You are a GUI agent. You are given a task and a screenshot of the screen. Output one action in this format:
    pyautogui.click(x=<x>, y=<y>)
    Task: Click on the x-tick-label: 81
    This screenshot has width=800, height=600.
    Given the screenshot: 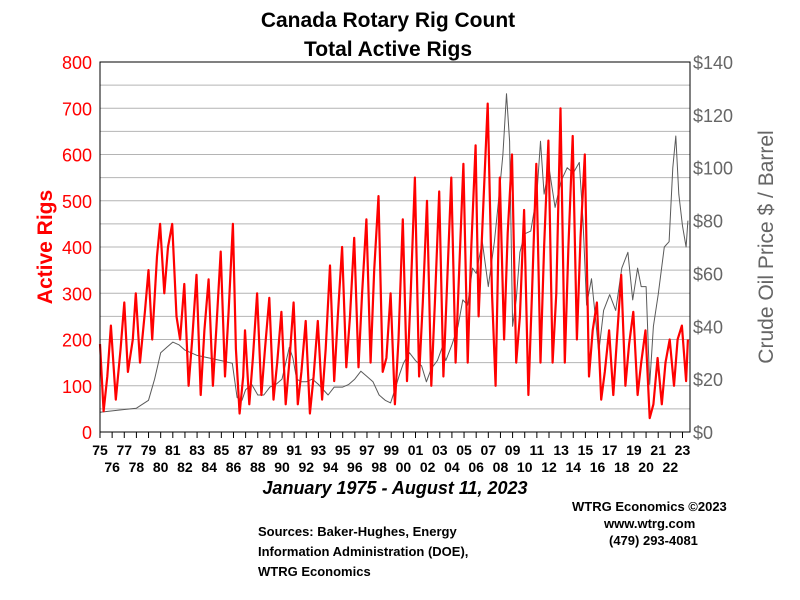 What is the action you would take?
    pyautogui.click(x=173, y=450)
    